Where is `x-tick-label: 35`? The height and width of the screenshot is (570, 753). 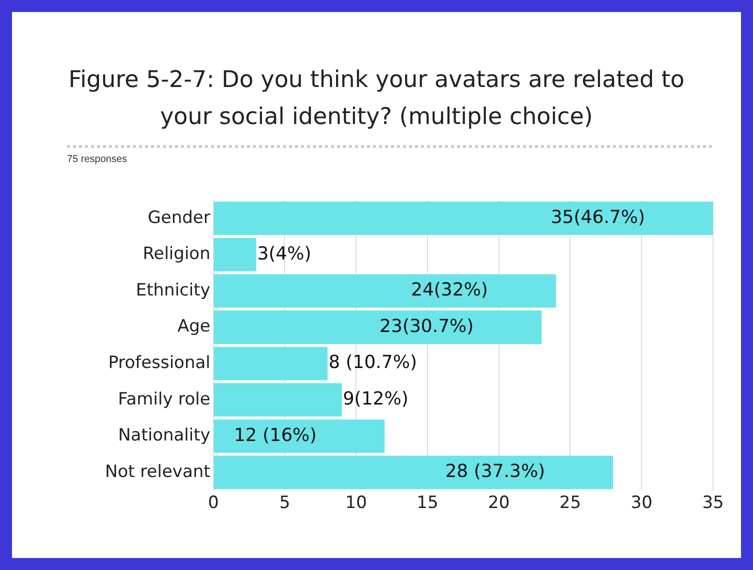
x-tick-label: 35 is located at coordinates (713, 503).